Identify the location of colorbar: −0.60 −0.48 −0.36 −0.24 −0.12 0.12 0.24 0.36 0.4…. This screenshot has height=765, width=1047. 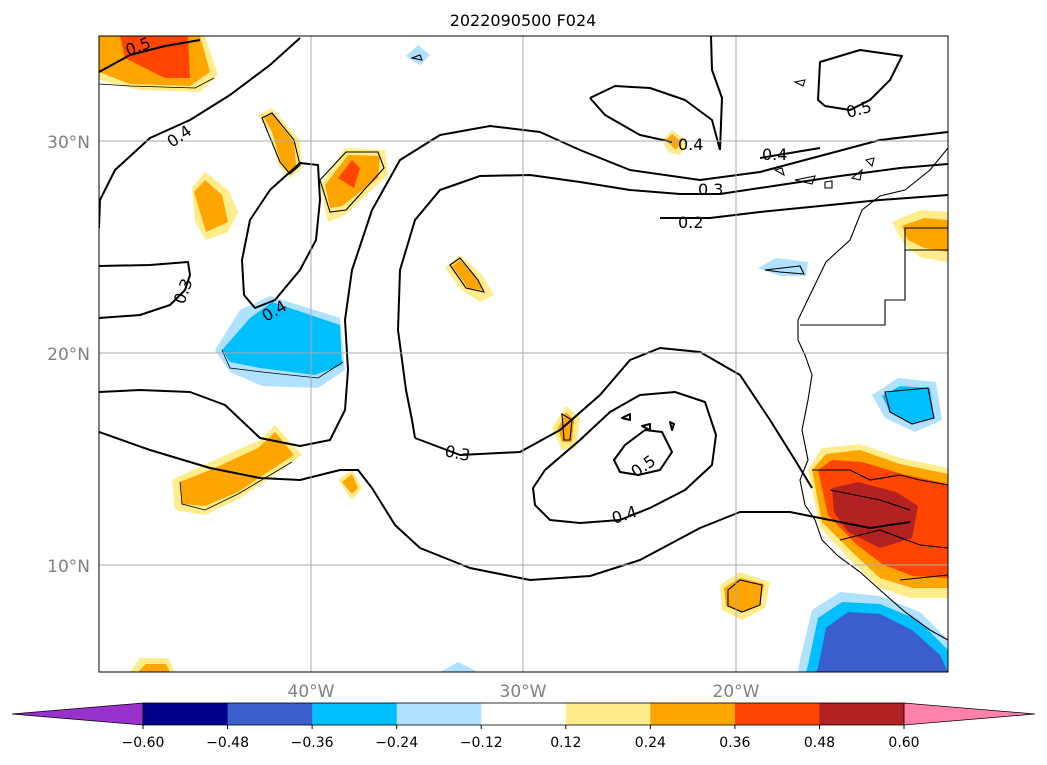
(523, 726).